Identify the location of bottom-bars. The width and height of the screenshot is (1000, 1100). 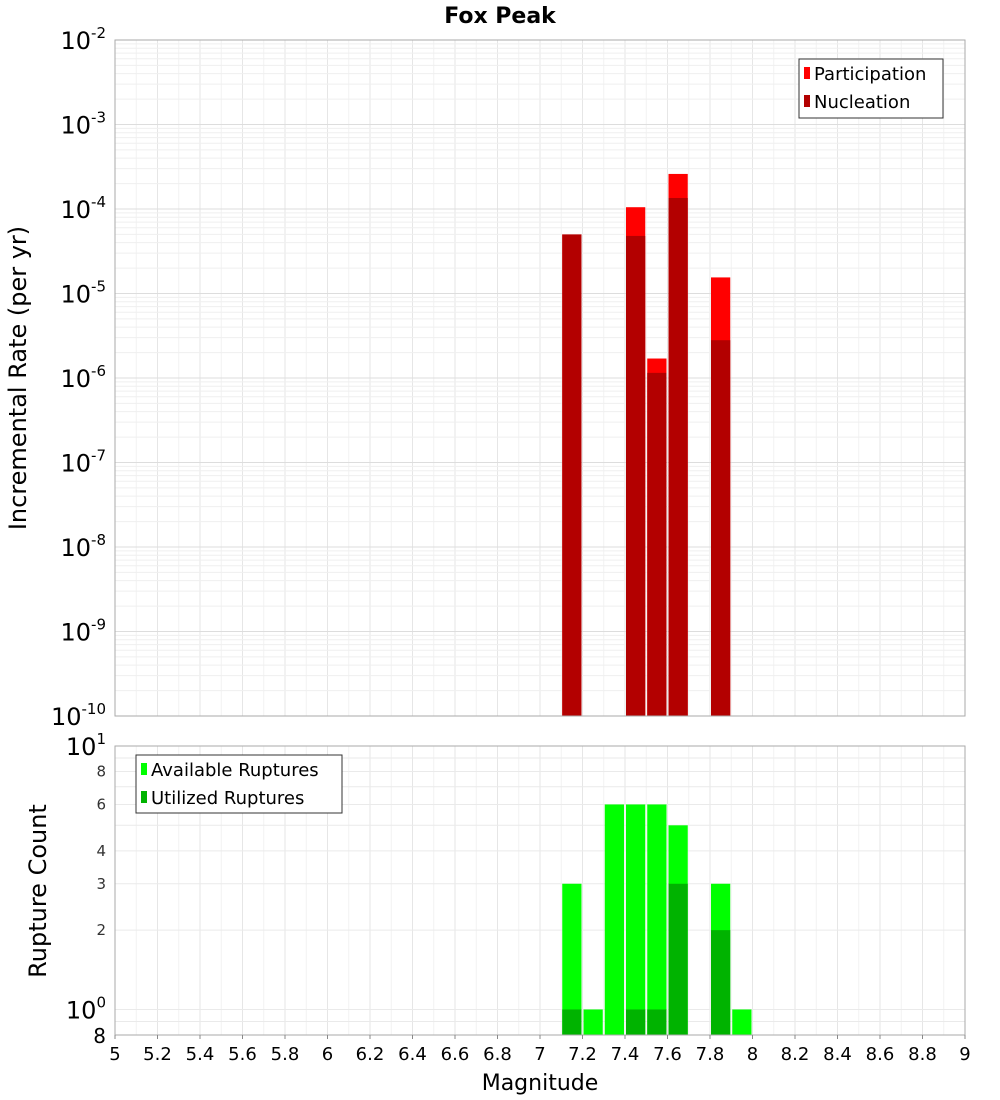
(657, 919).